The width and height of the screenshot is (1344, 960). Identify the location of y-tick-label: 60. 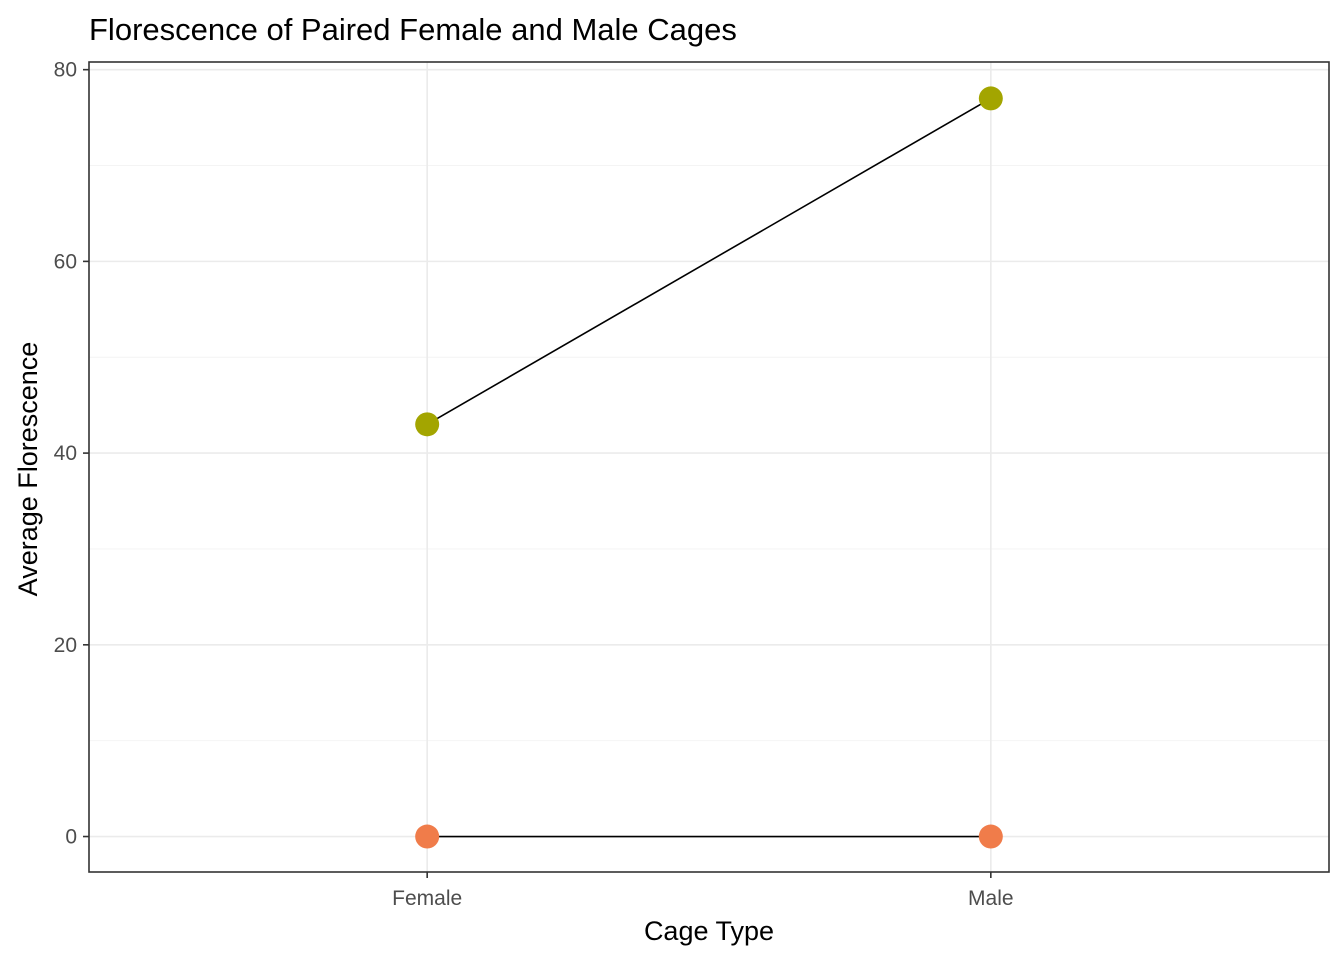
(65, 261).